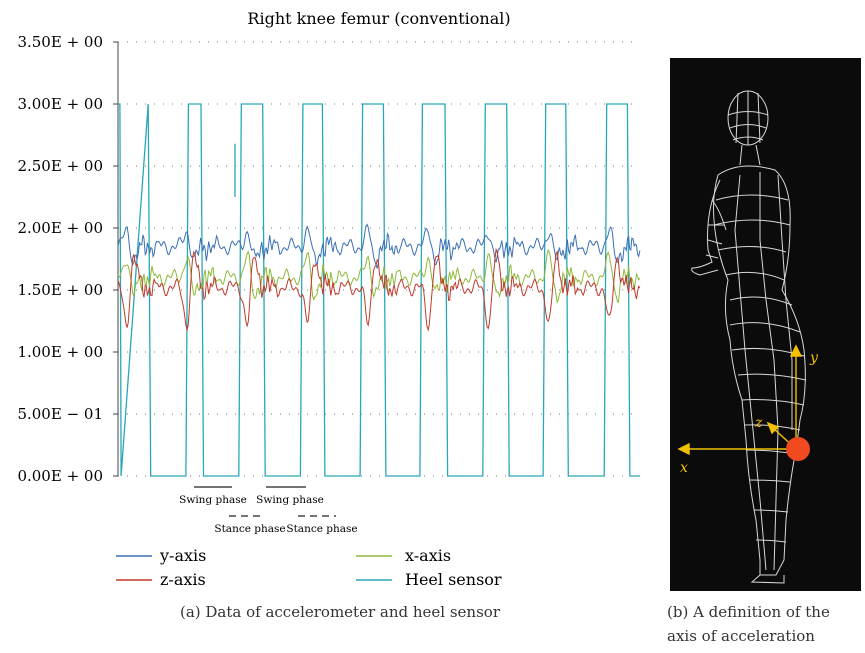 Image resolution: width=865 pixels, height=653 pixels. I want to click on caption-b-line1: (b) A definition of the, so click(748, 612).